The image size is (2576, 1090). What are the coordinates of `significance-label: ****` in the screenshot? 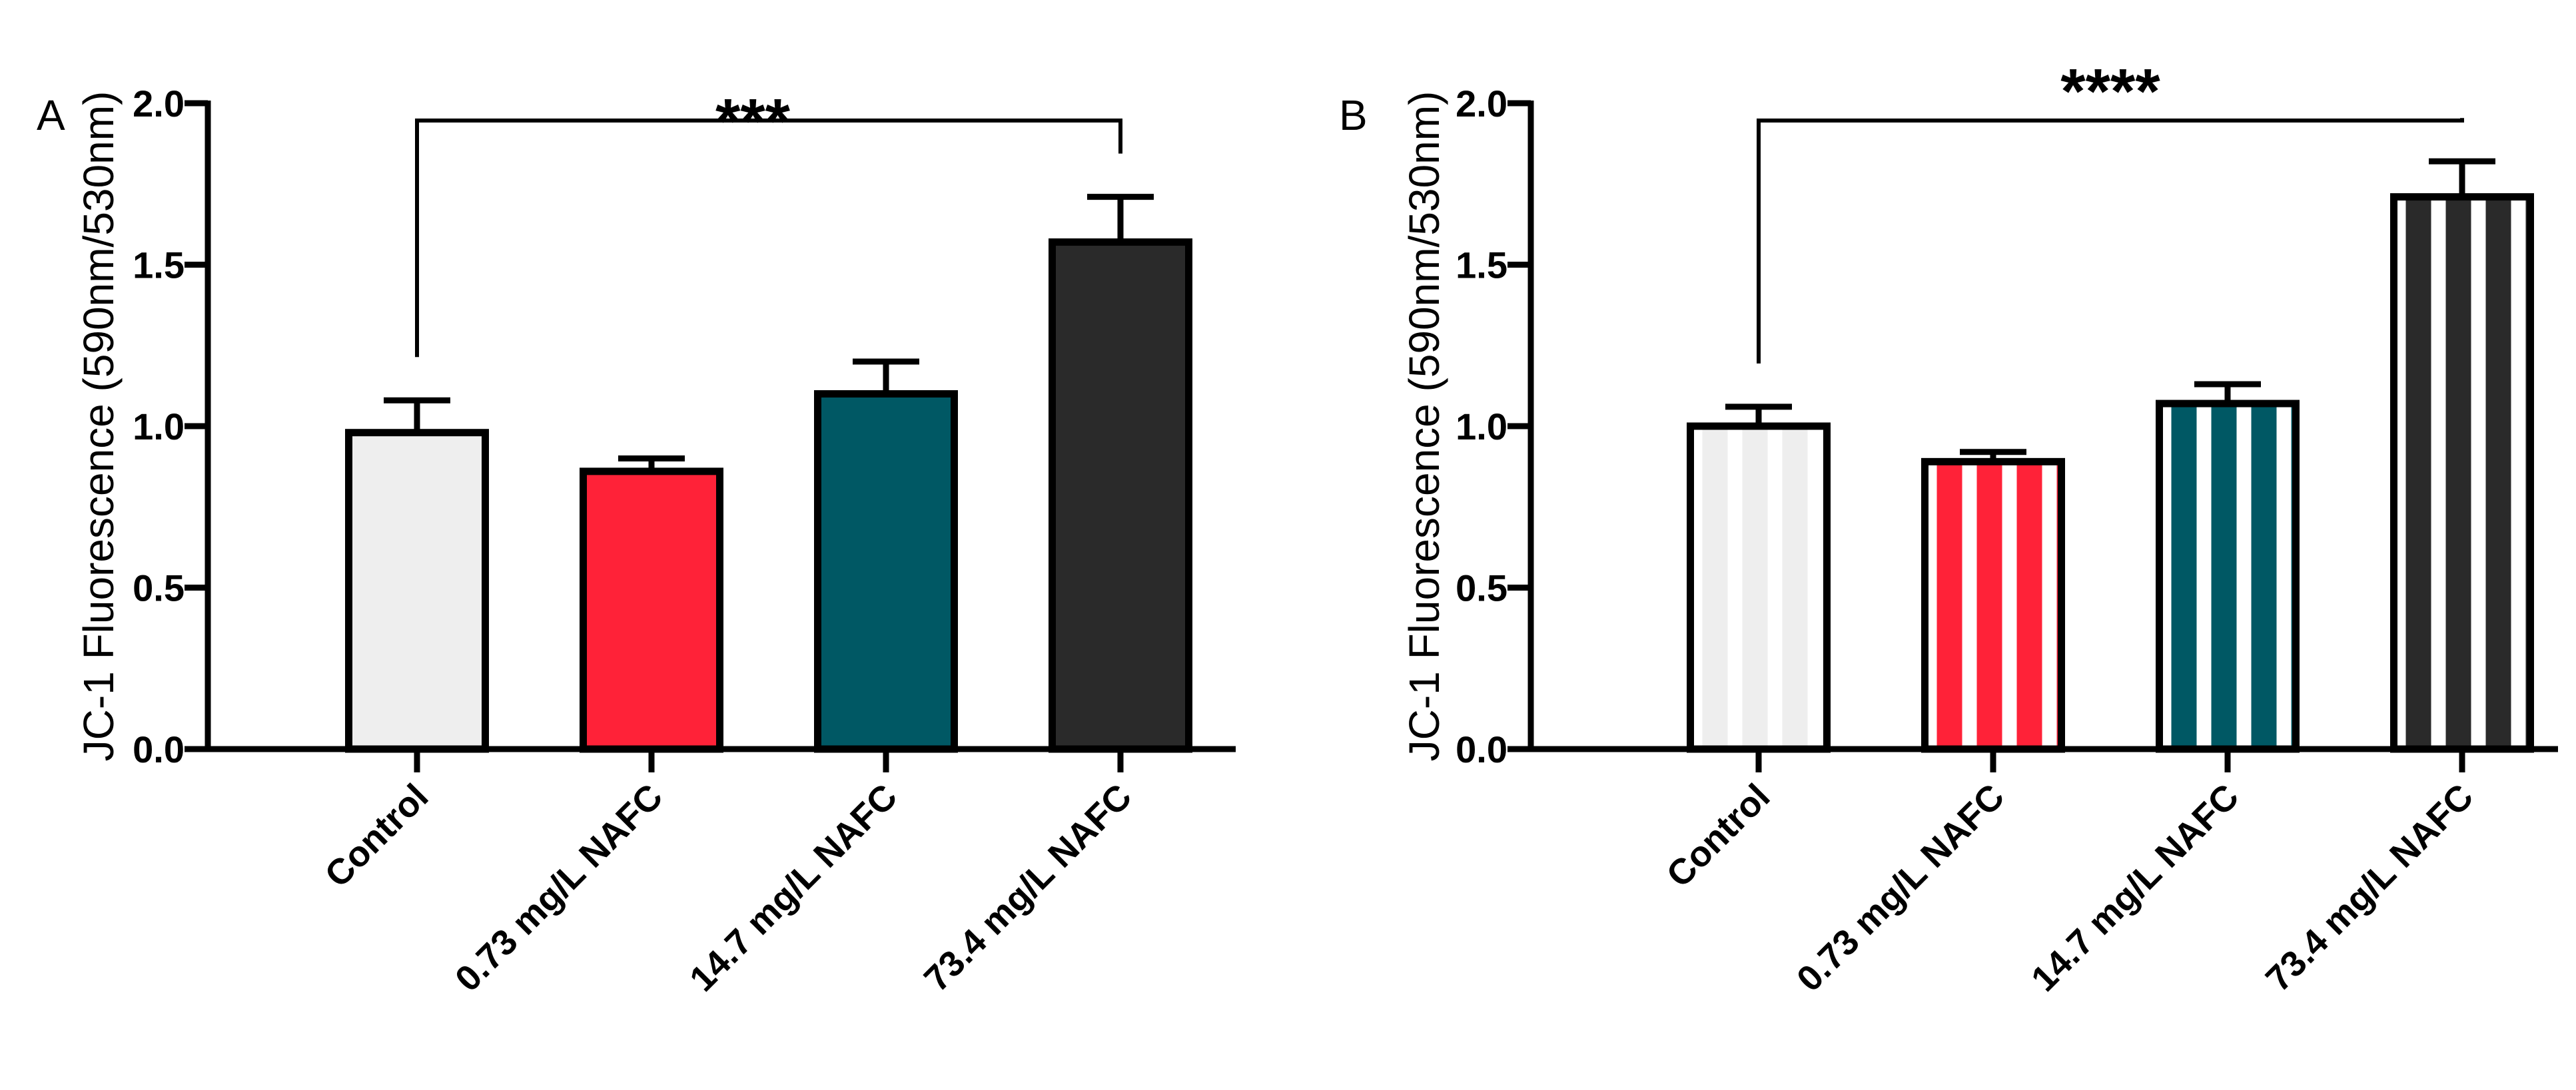 It's located at (2110, 91).